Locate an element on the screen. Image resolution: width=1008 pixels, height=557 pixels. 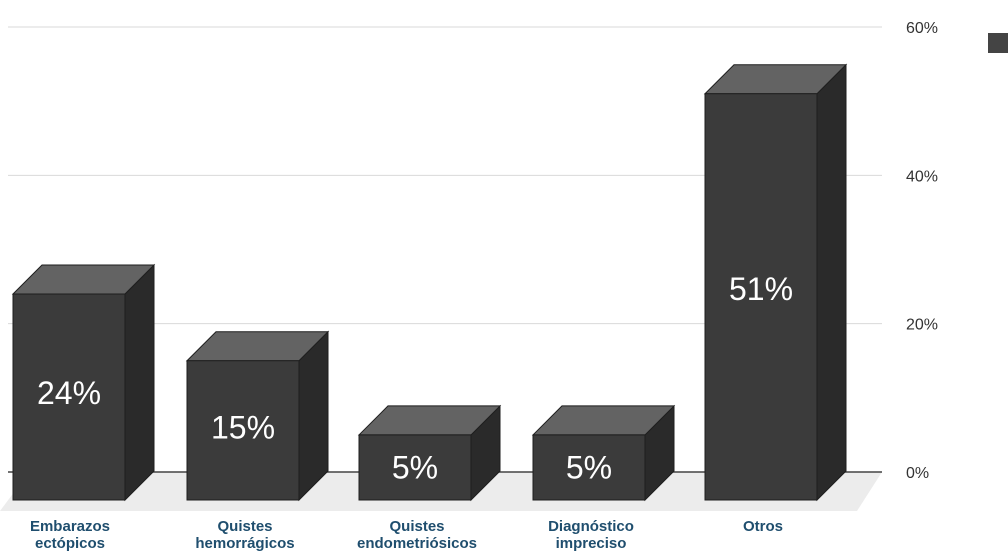
bar: 24% is located at coordinates (83, 382).